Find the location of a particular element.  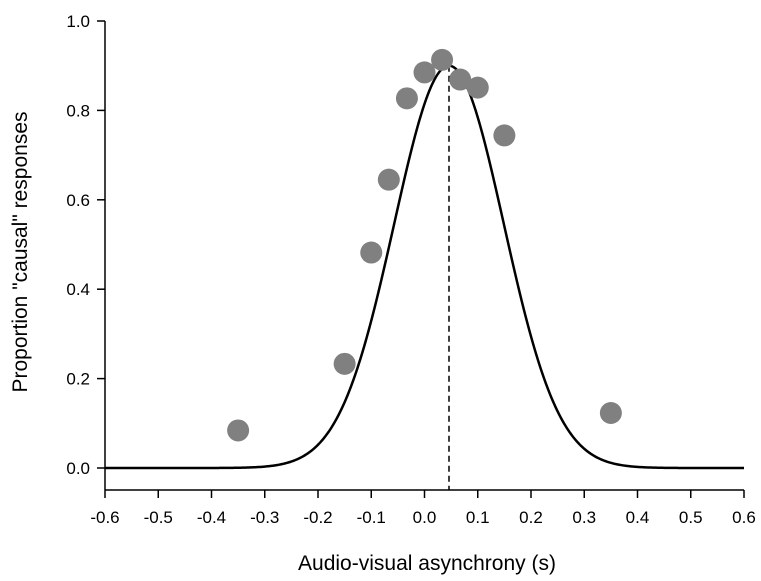

x-tick-label: 0.2 is located at coordinates (531, 517).